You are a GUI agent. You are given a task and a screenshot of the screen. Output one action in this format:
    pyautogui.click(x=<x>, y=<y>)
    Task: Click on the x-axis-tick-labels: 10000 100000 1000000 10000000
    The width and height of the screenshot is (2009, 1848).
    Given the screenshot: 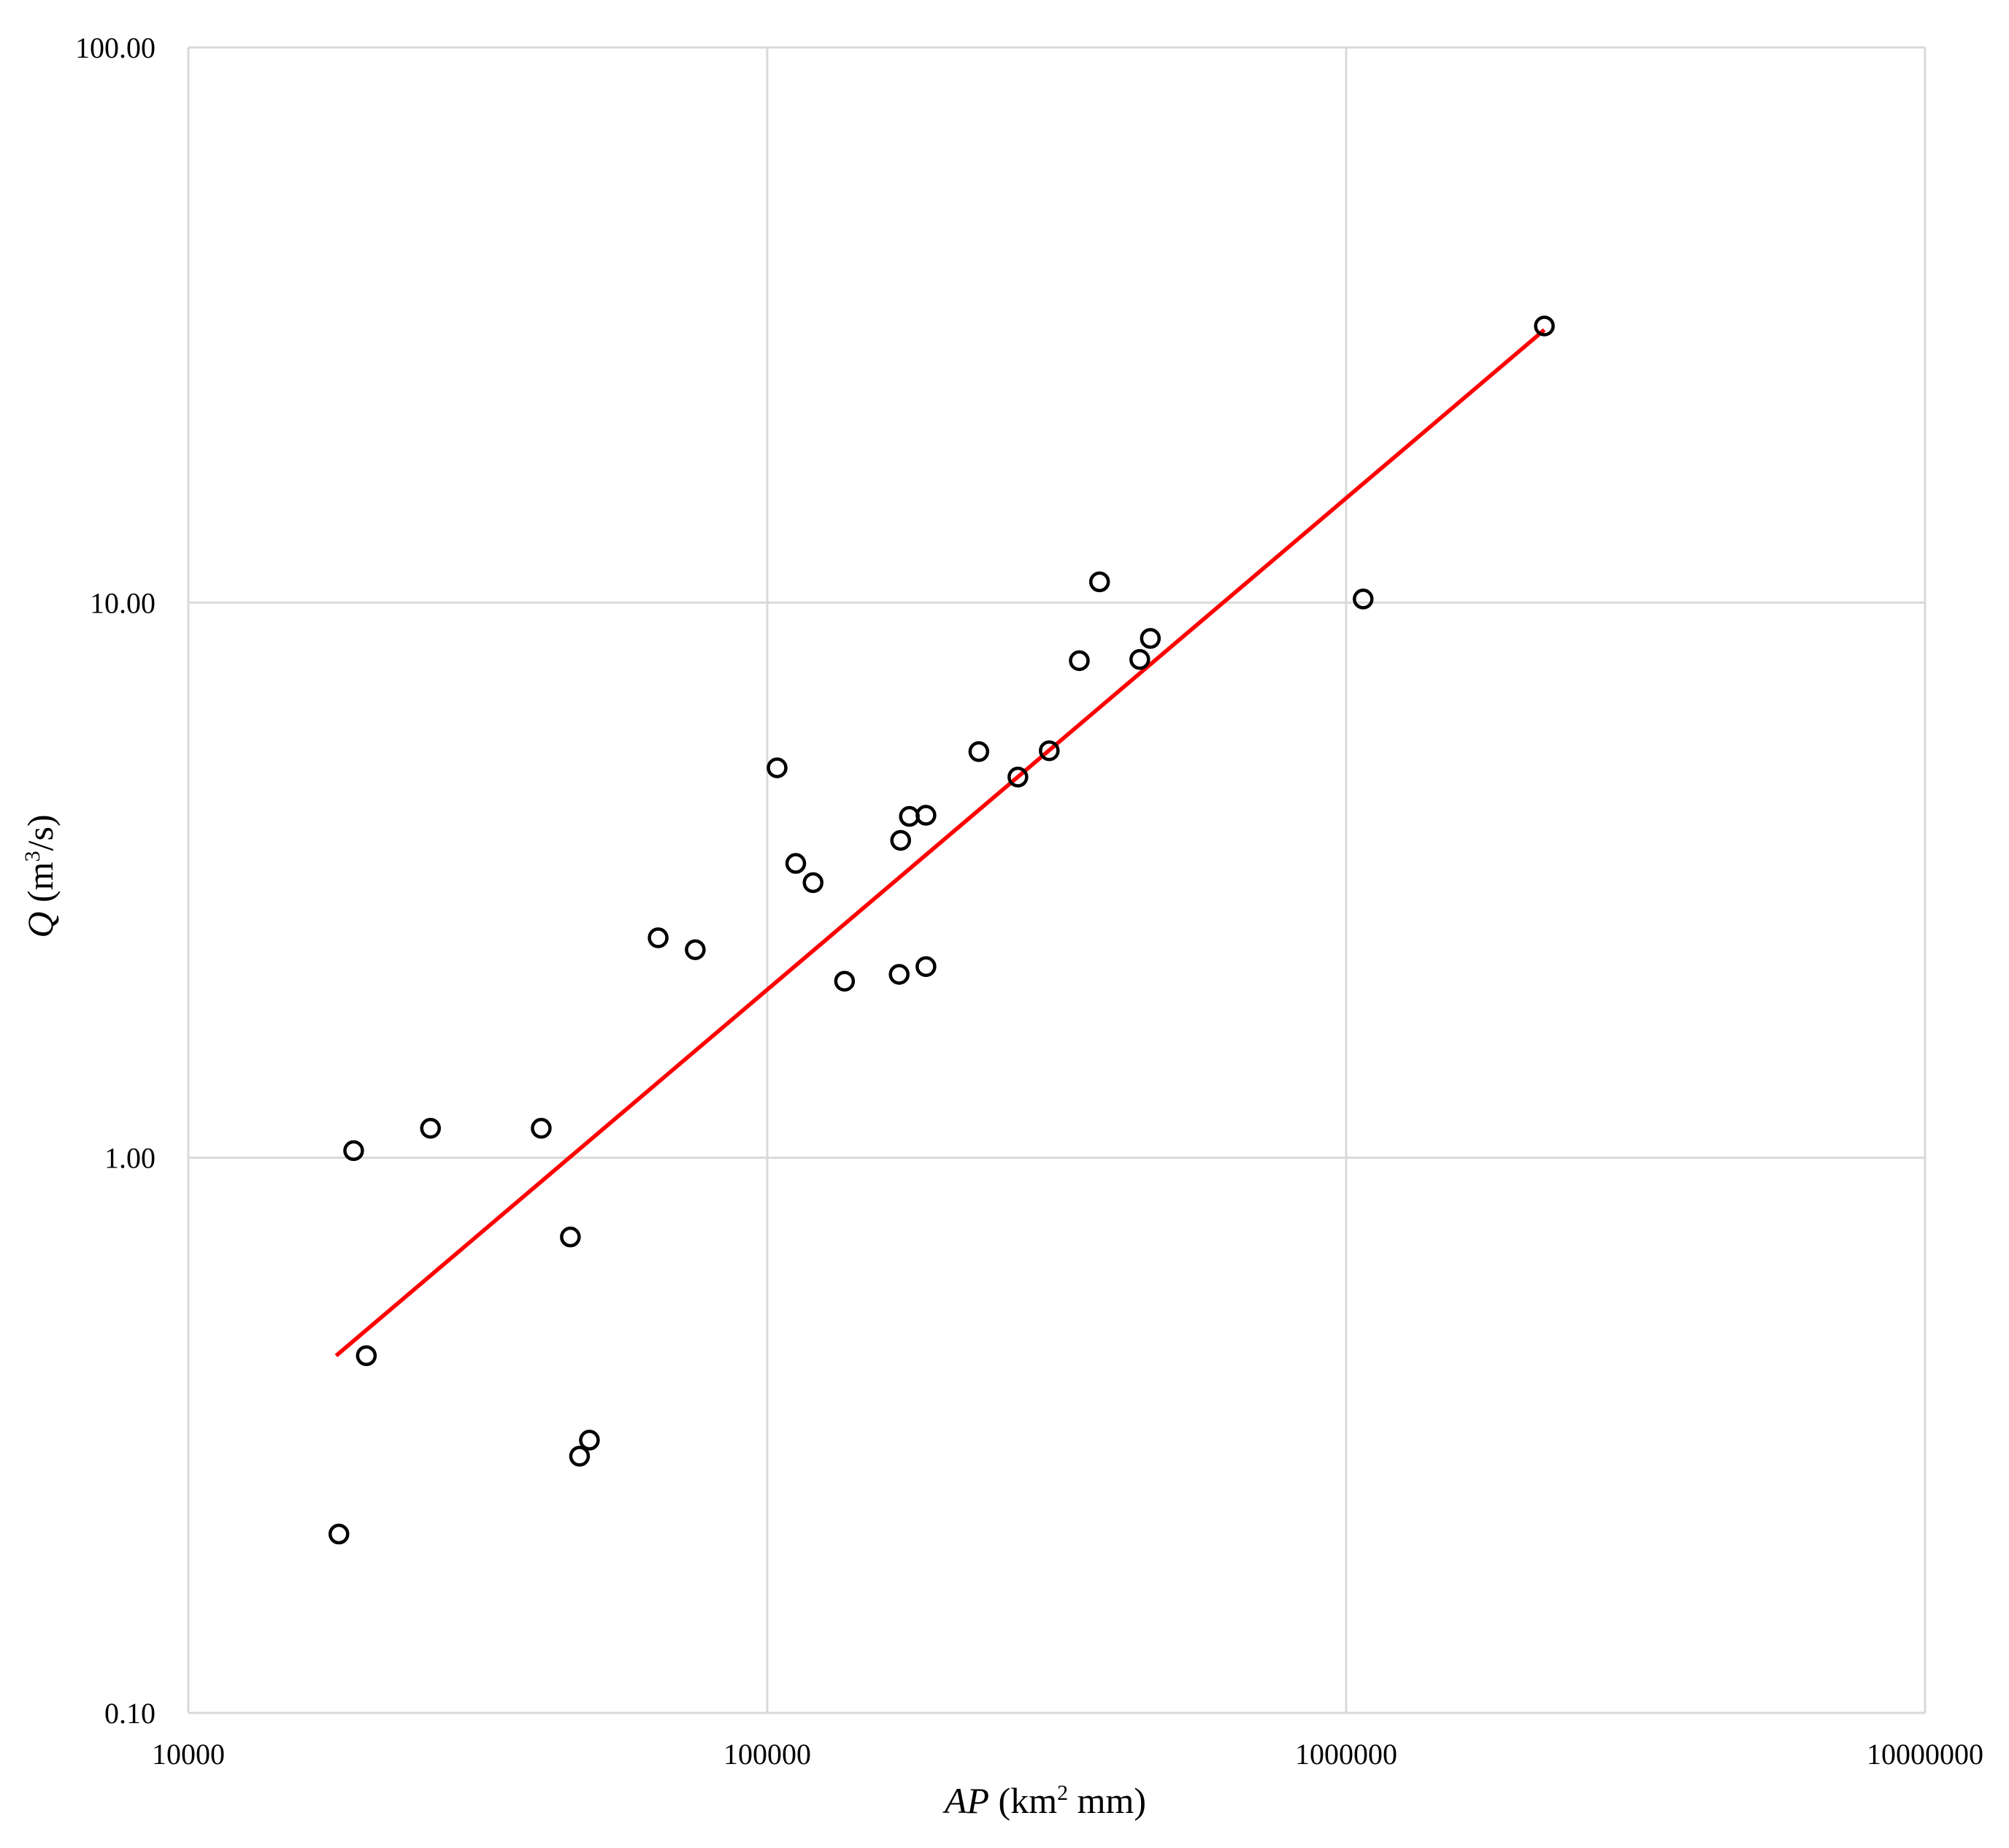 What is the action you would take?
    pyautogui.click(x=1068, y=1755)
    